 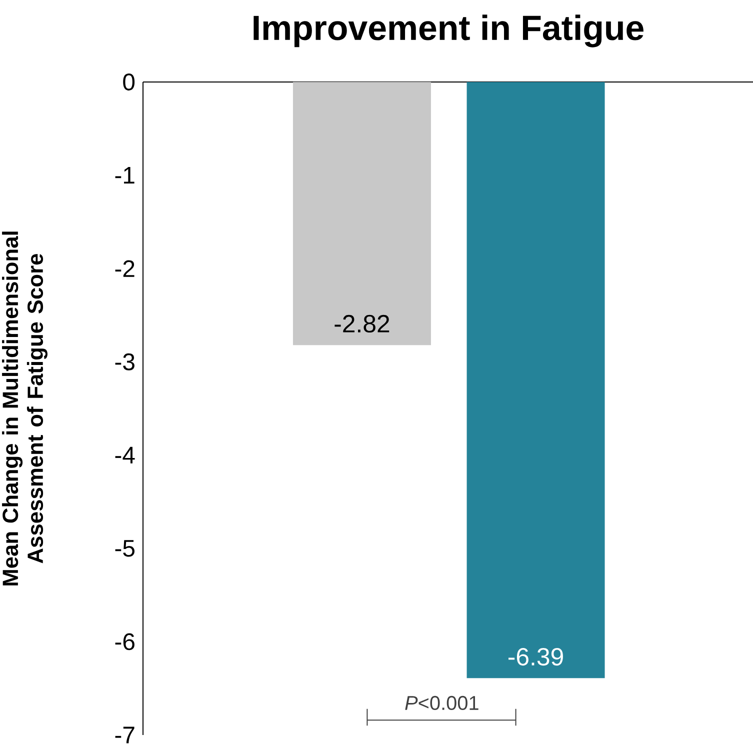 What do you see at coordinates (124, 735) in the screenshot?
I see `y-tick-label: -7` at bounding box center [124, 735].